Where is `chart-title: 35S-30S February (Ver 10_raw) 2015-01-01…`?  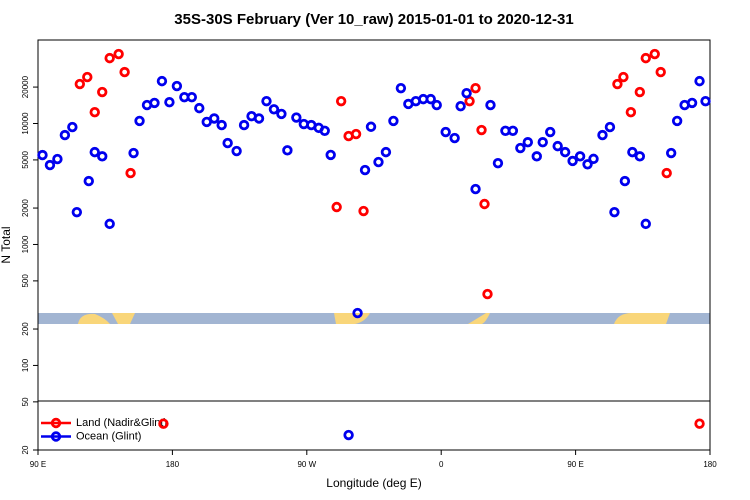 chart-title: 35S-30S February (Ver 10_raw) 2015-01-01… is located at coordinates (373, 19).